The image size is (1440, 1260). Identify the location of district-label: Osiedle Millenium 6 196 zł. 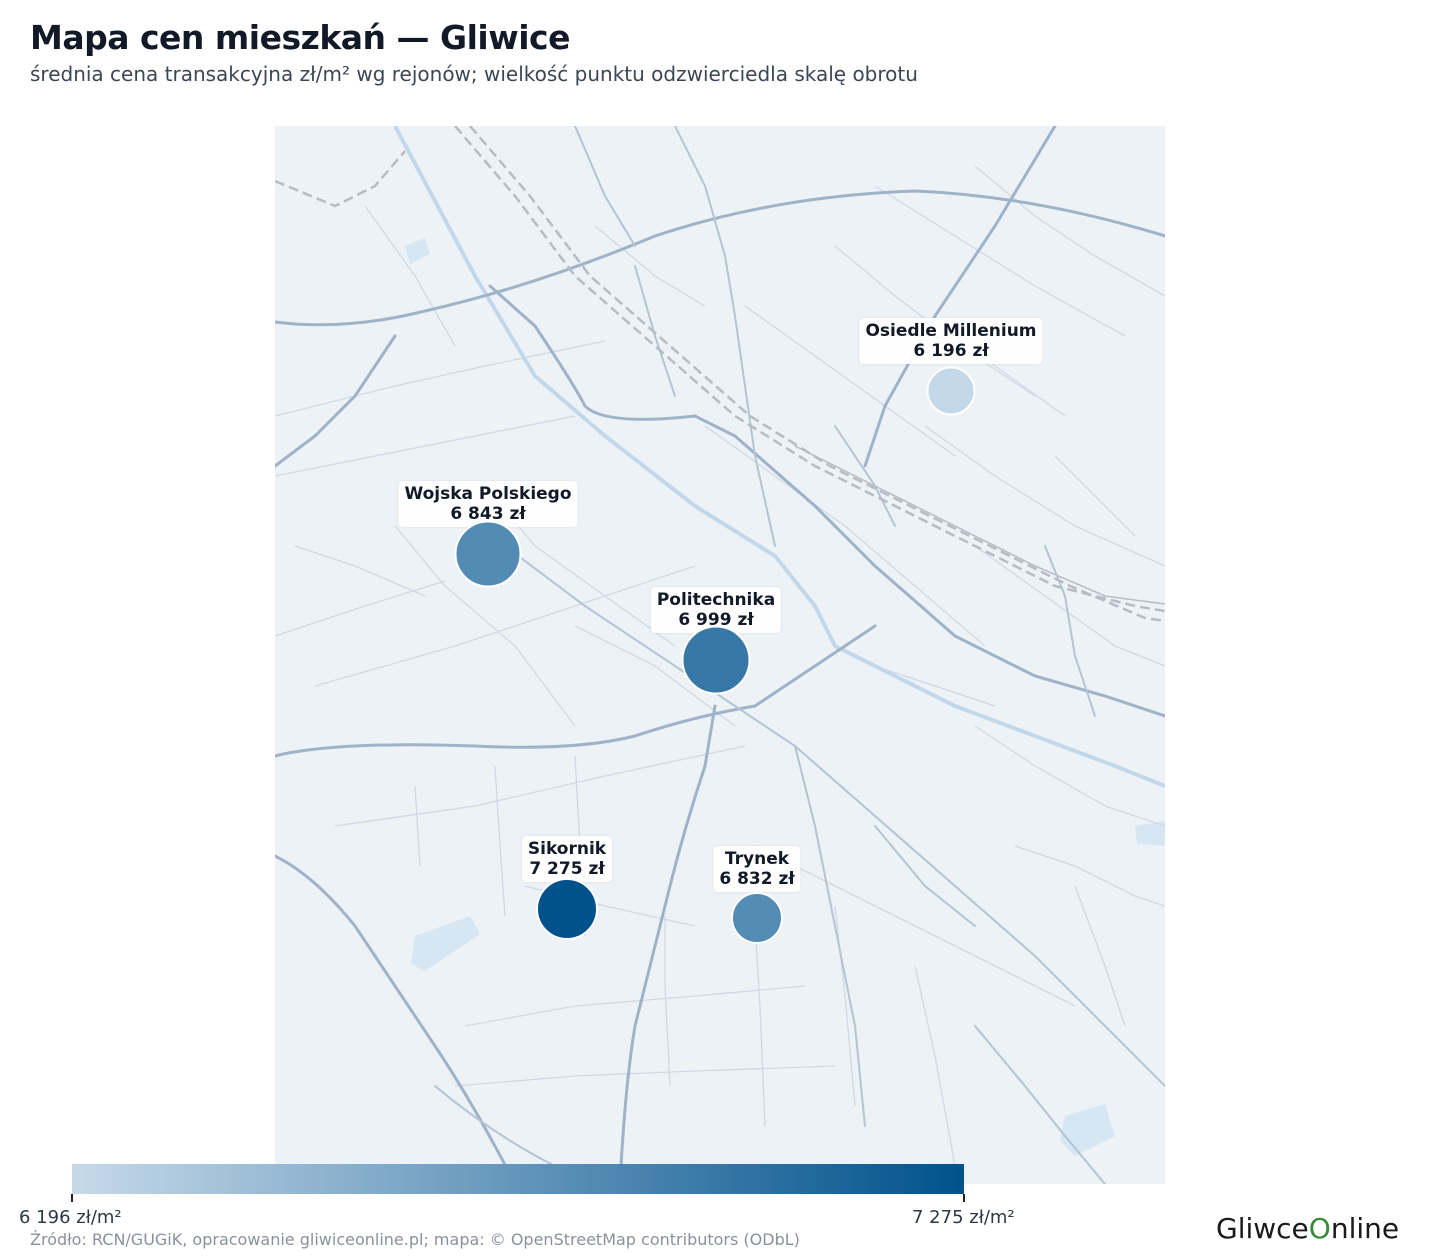
(951, 341).